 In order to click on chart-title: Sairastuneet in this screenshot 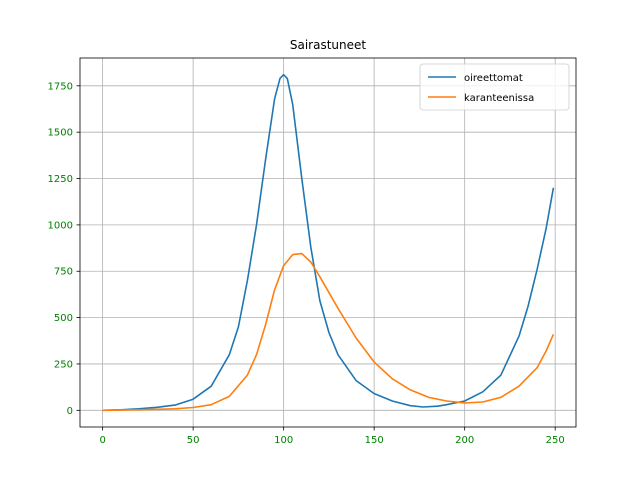, I will do `click(328, 45)`.